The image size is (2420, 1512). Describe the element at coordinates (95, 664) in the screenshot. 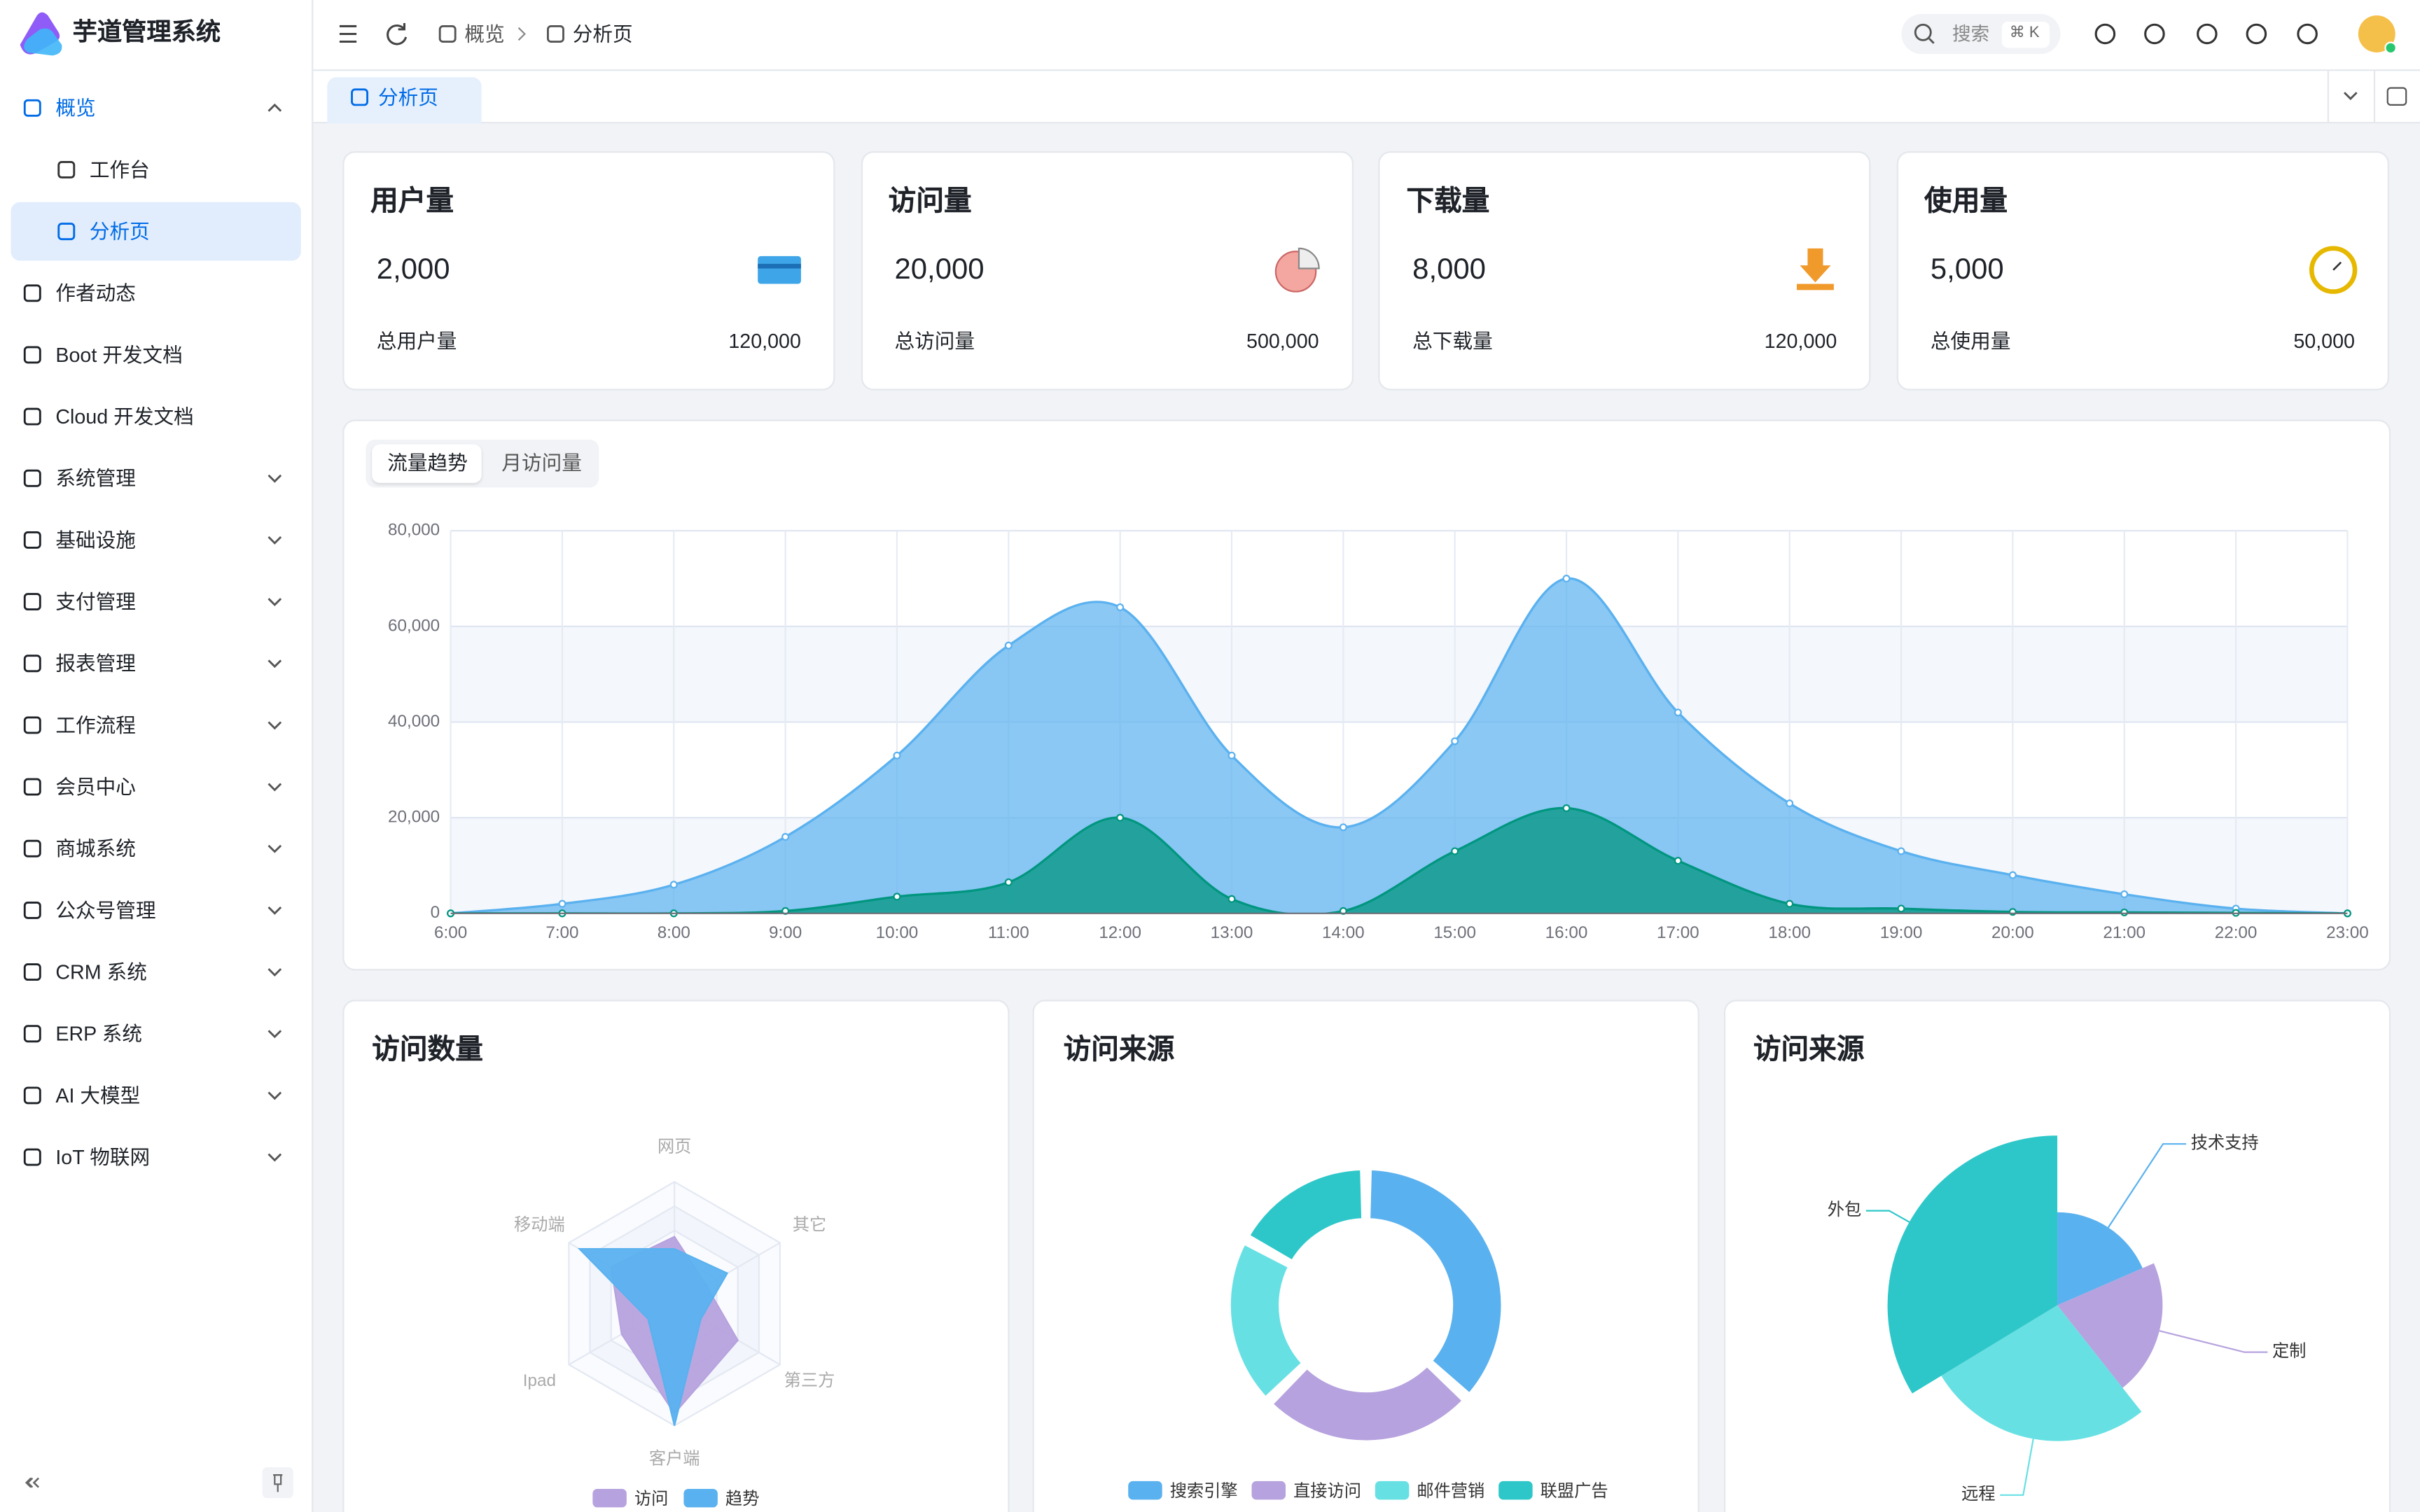

I see `menu-item: 报表管理` at that location.